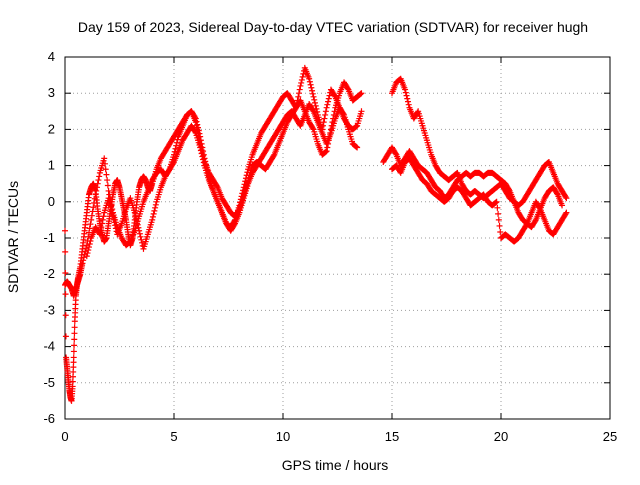 This screenshot has width=640, height=485. What do you see at coordinates (49, 346) in the screenshot?
I see `y-tick-label: -4` at bounding box center [49, 346].